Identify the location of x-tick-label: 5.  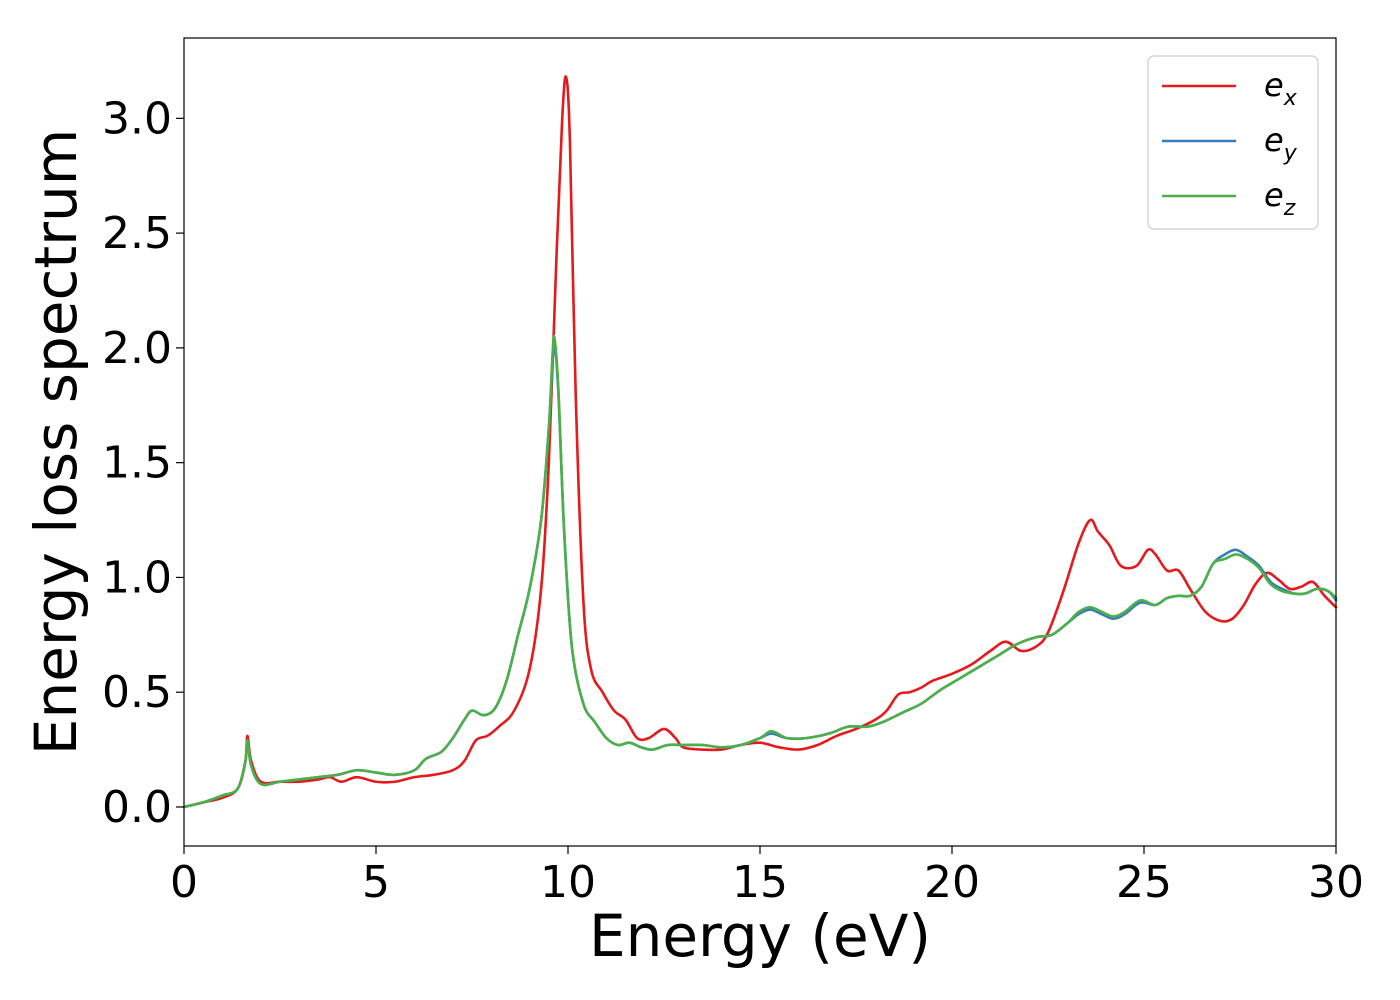
(376, 882).